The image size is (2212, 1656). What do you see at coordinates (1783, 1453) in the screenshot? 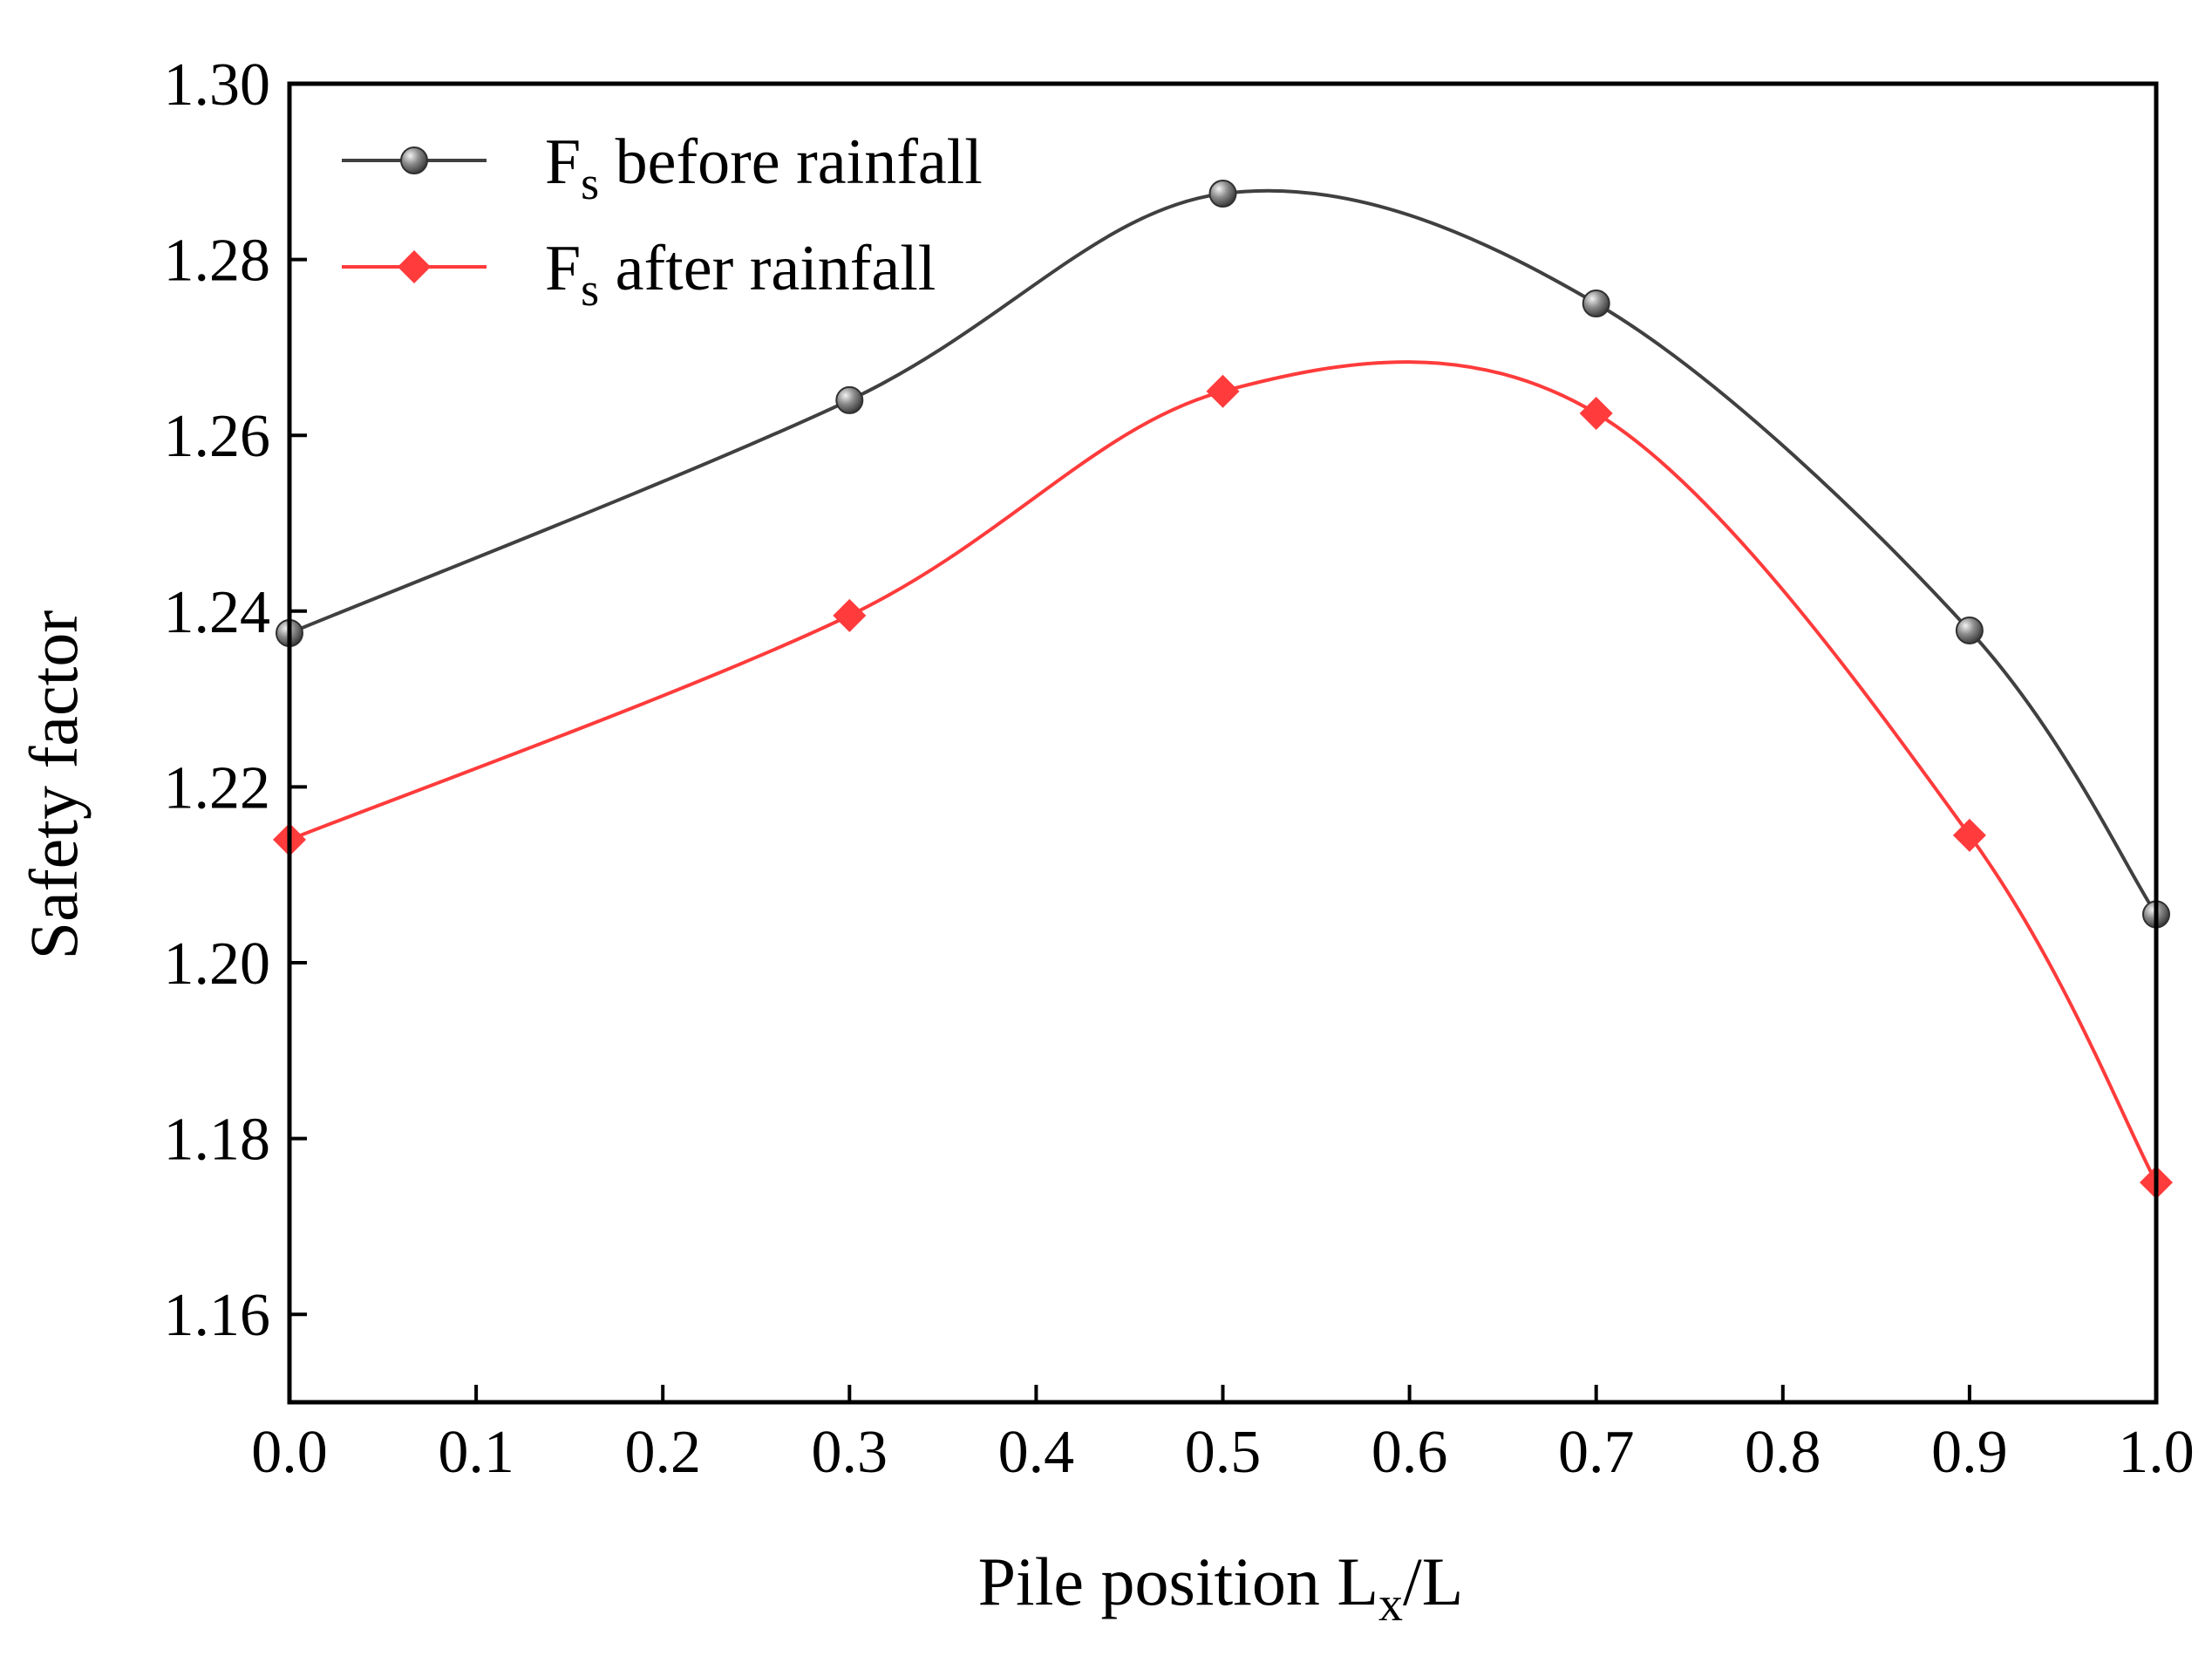
I see `x-tick-label: 0.8` at bounding box center [1783, 1453].